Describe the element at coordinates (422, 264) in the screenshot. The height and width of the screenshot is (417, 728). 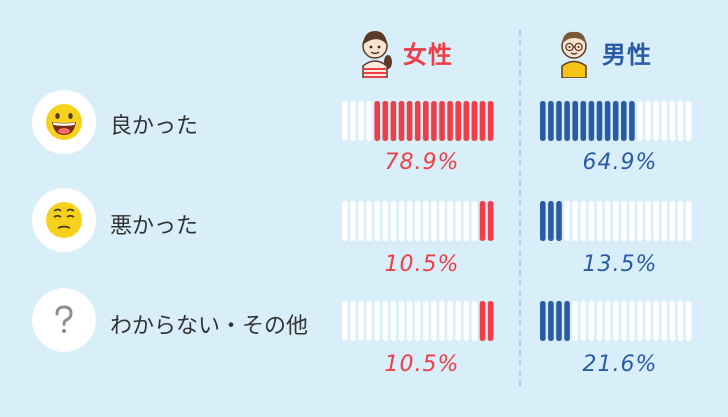
I see `pct-female-bad: 10.5%` at that location.